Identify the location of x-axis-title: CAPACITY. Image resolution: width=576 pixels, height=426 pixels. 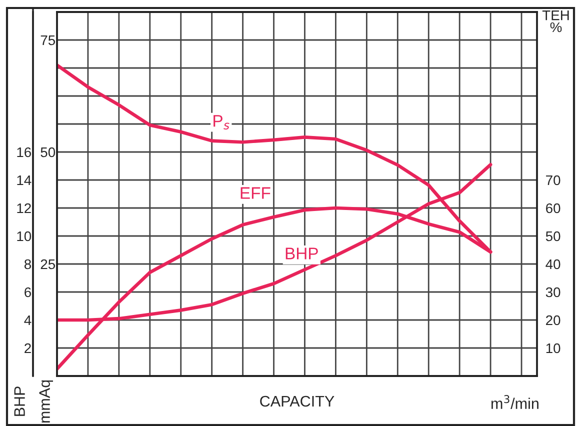
(297, 401).